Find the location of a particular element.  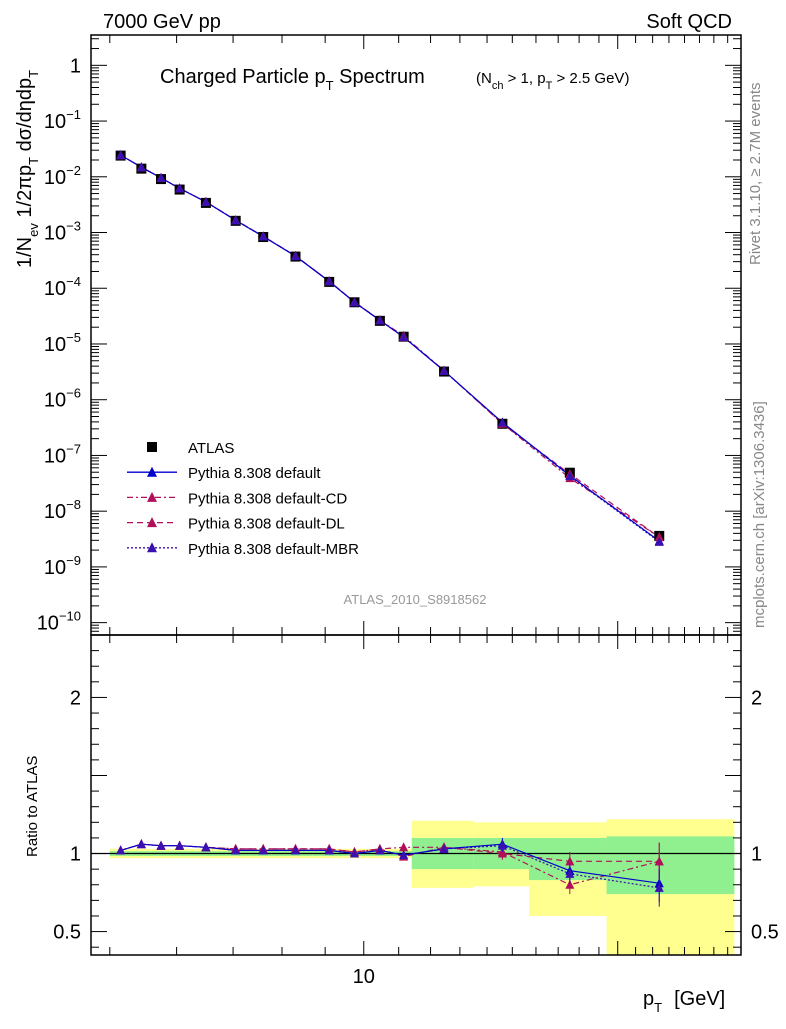

y-tick-label: 10⁻⁸ is located at coordinates (62, 510).